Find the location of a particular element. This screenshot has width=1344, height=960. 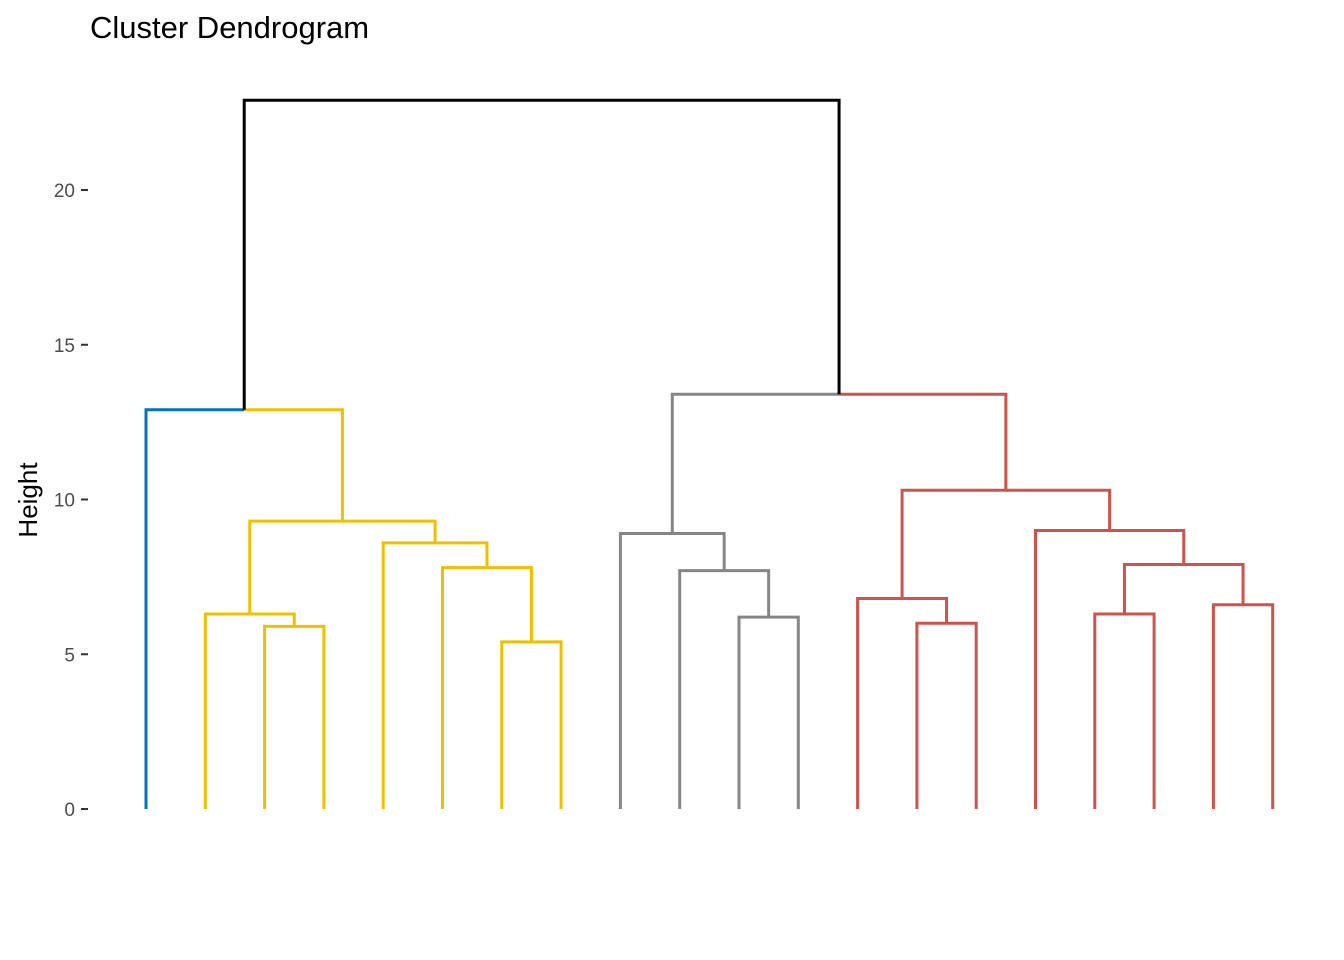

y-tick-label: 15 is located at coordinates (64, 346).